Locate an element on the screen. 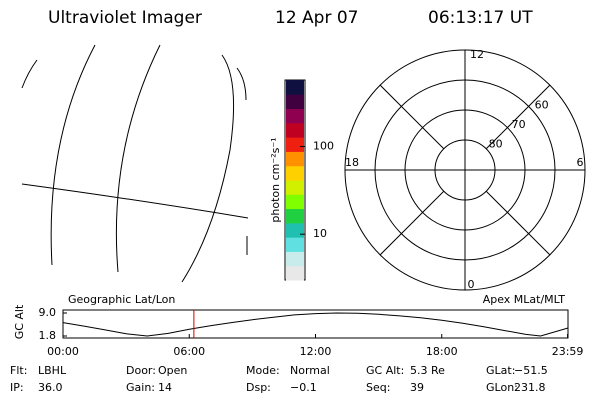  grid-line is located at coordinates (135, 201).